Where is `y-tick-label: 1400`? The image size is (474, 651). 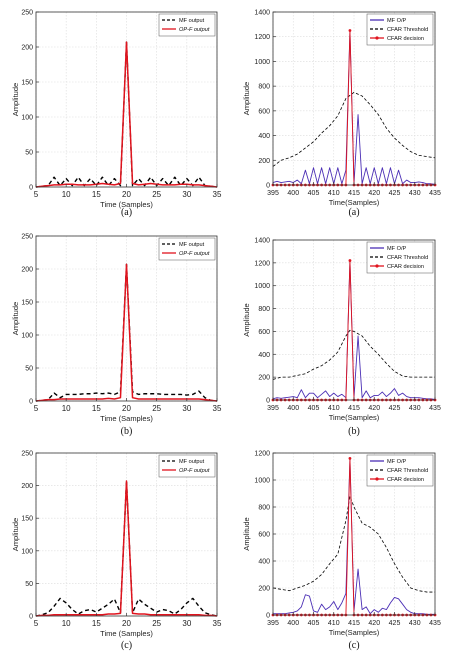
y-tick-label: 1400 is located at coordinates (262, 13).